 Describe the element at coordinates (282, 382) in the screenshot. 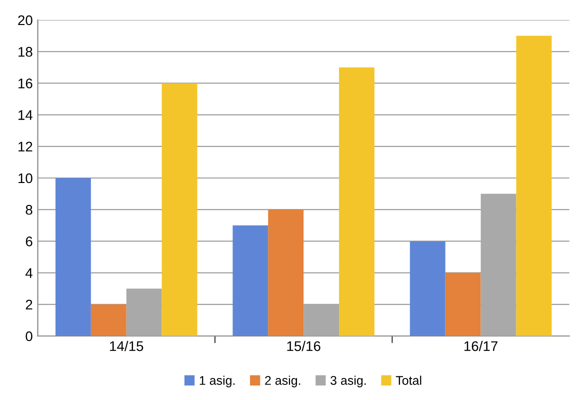

I see `legend-label: 2 asig.` at that location.